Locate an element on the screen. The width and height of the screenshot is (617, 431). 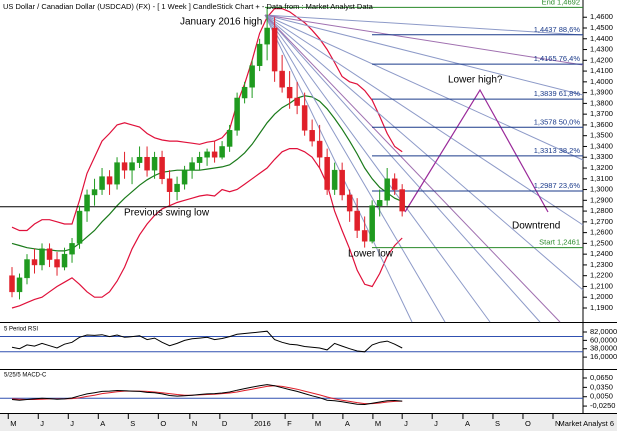
rsi-line is located at coordinates (207, 341).